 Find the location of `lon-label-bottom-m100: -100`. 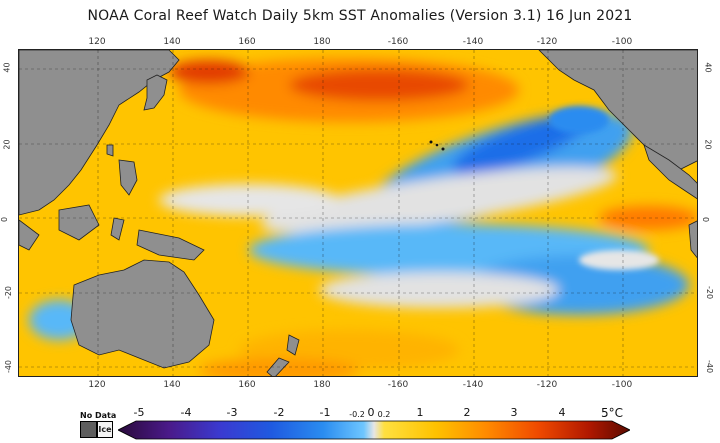

lon-label-bottom-m100: -100 is located at coordinates (622, 385).